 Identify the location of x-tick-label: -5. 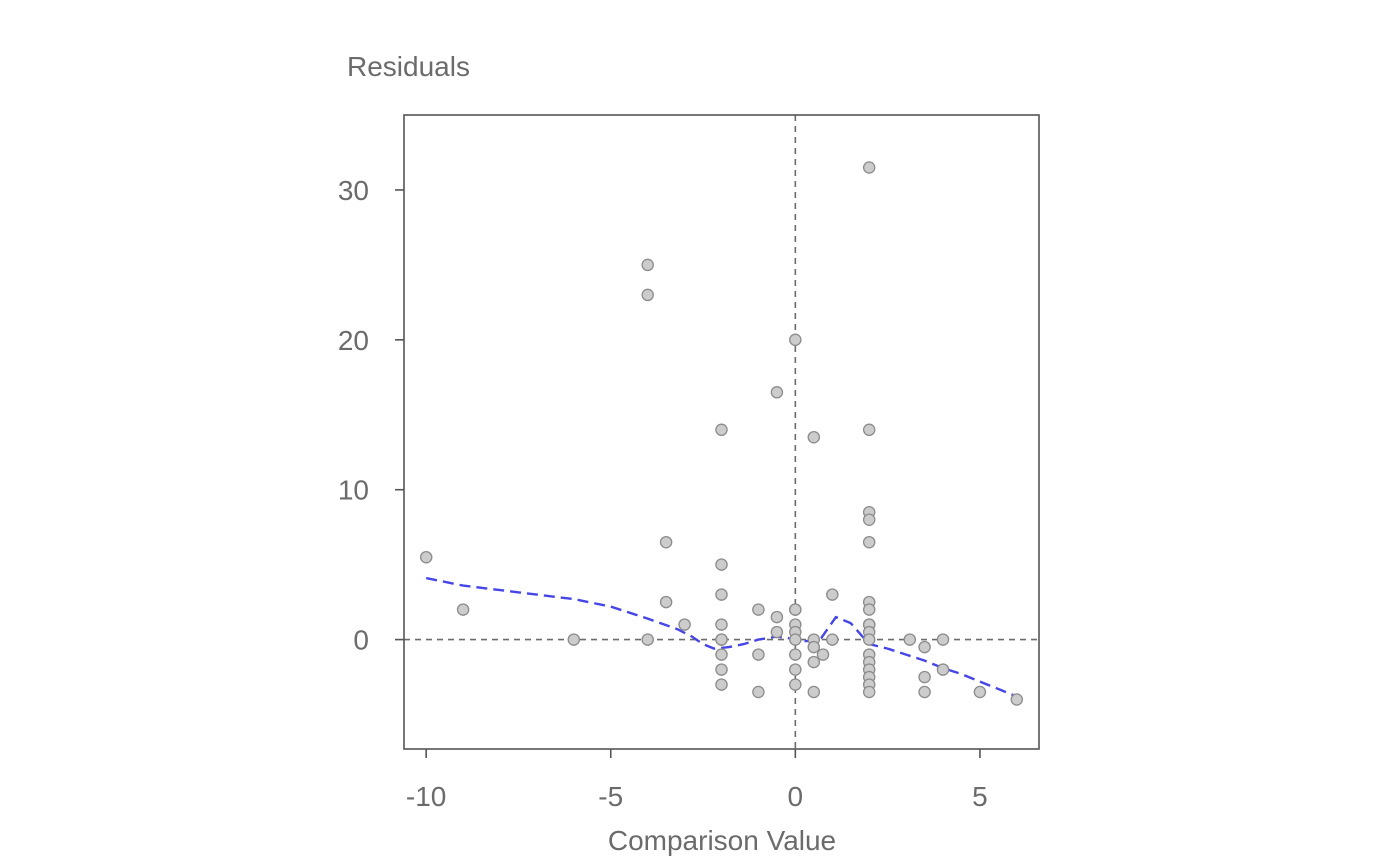
(610, 796).